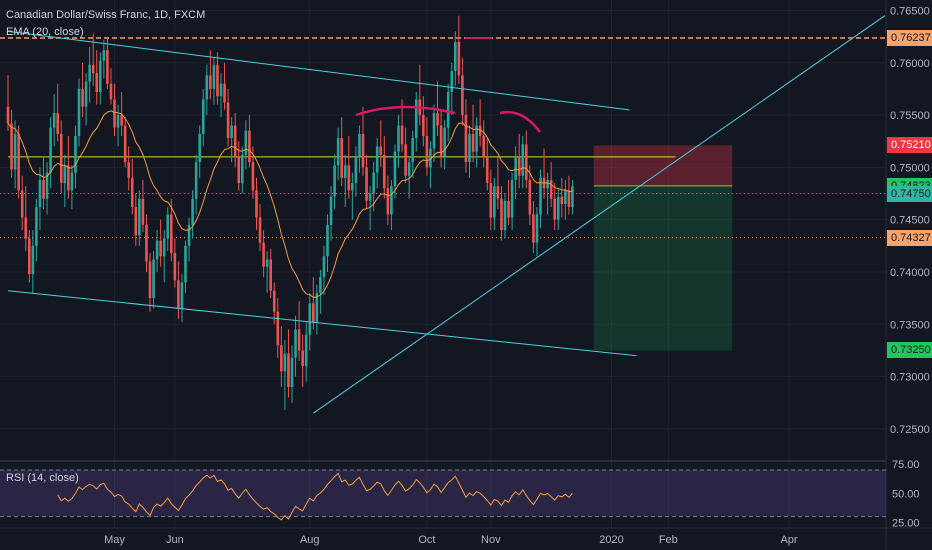 This screenshot has width=932, height=550. I want to click on price-tick-label: 0.76000, so click(910, 64).